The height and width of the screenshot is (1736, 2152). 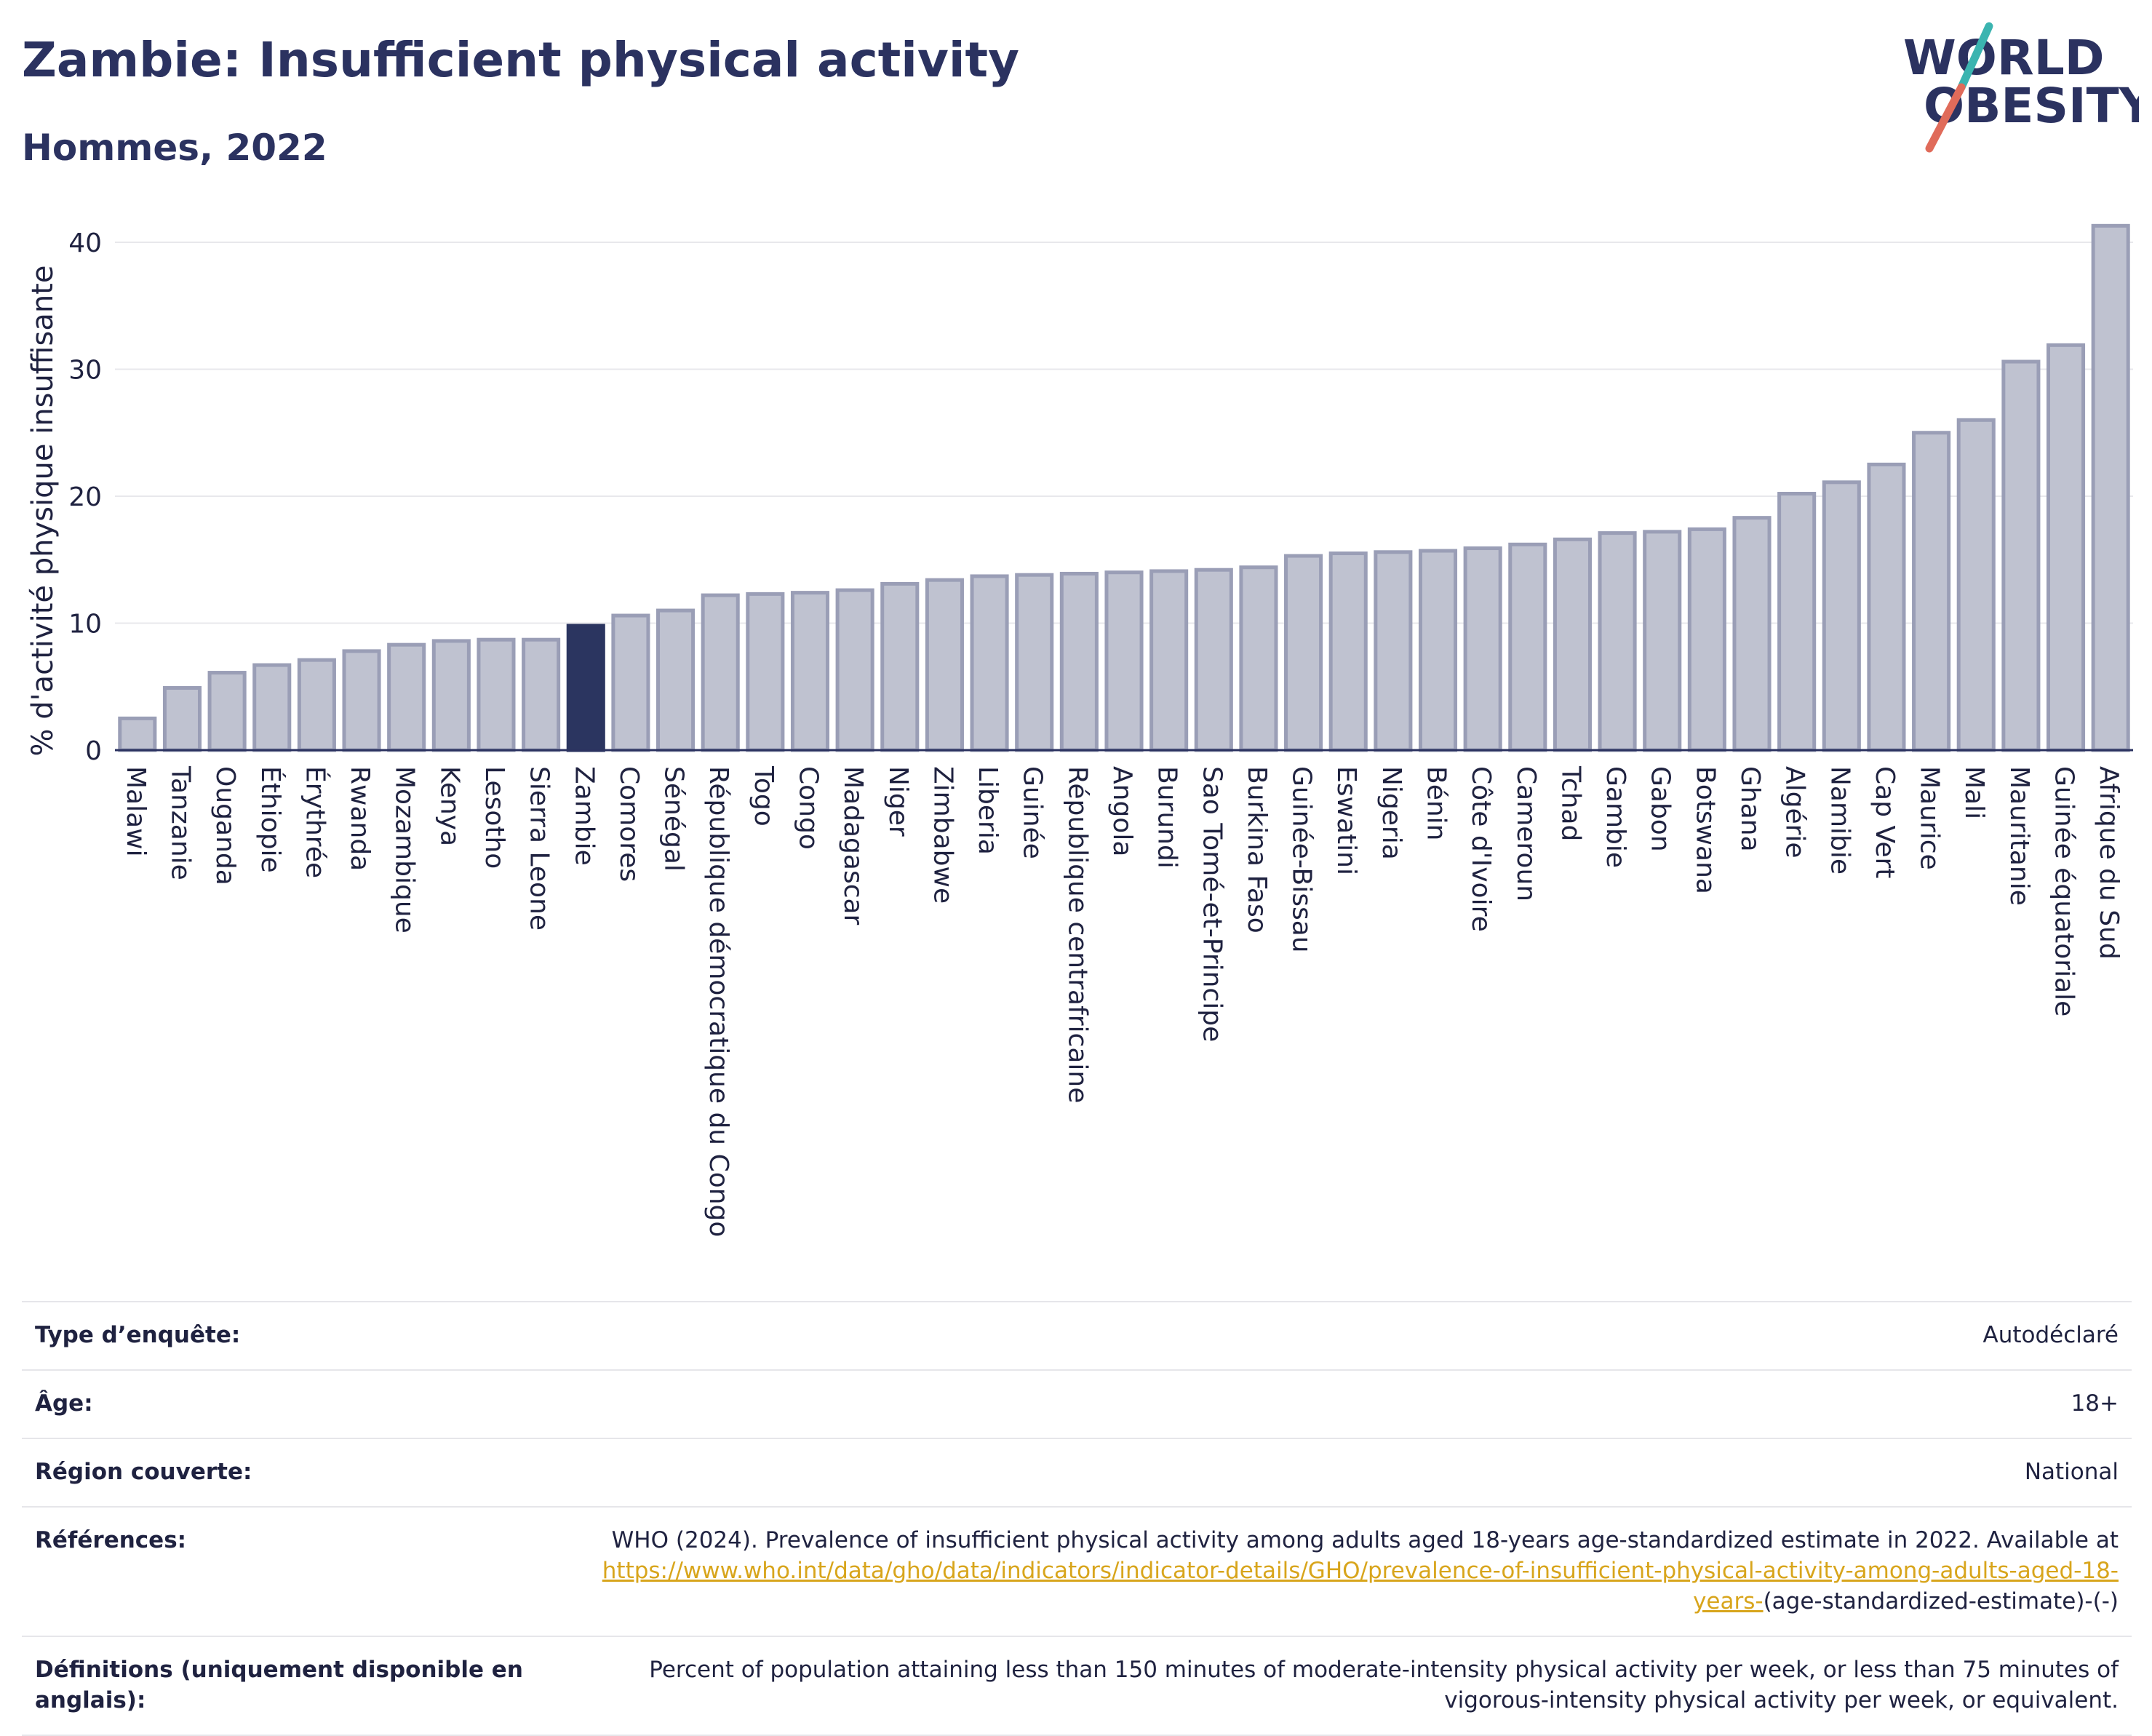 I want to click on meta-value: Autodéclaré, so click(x=2050, y=1335).